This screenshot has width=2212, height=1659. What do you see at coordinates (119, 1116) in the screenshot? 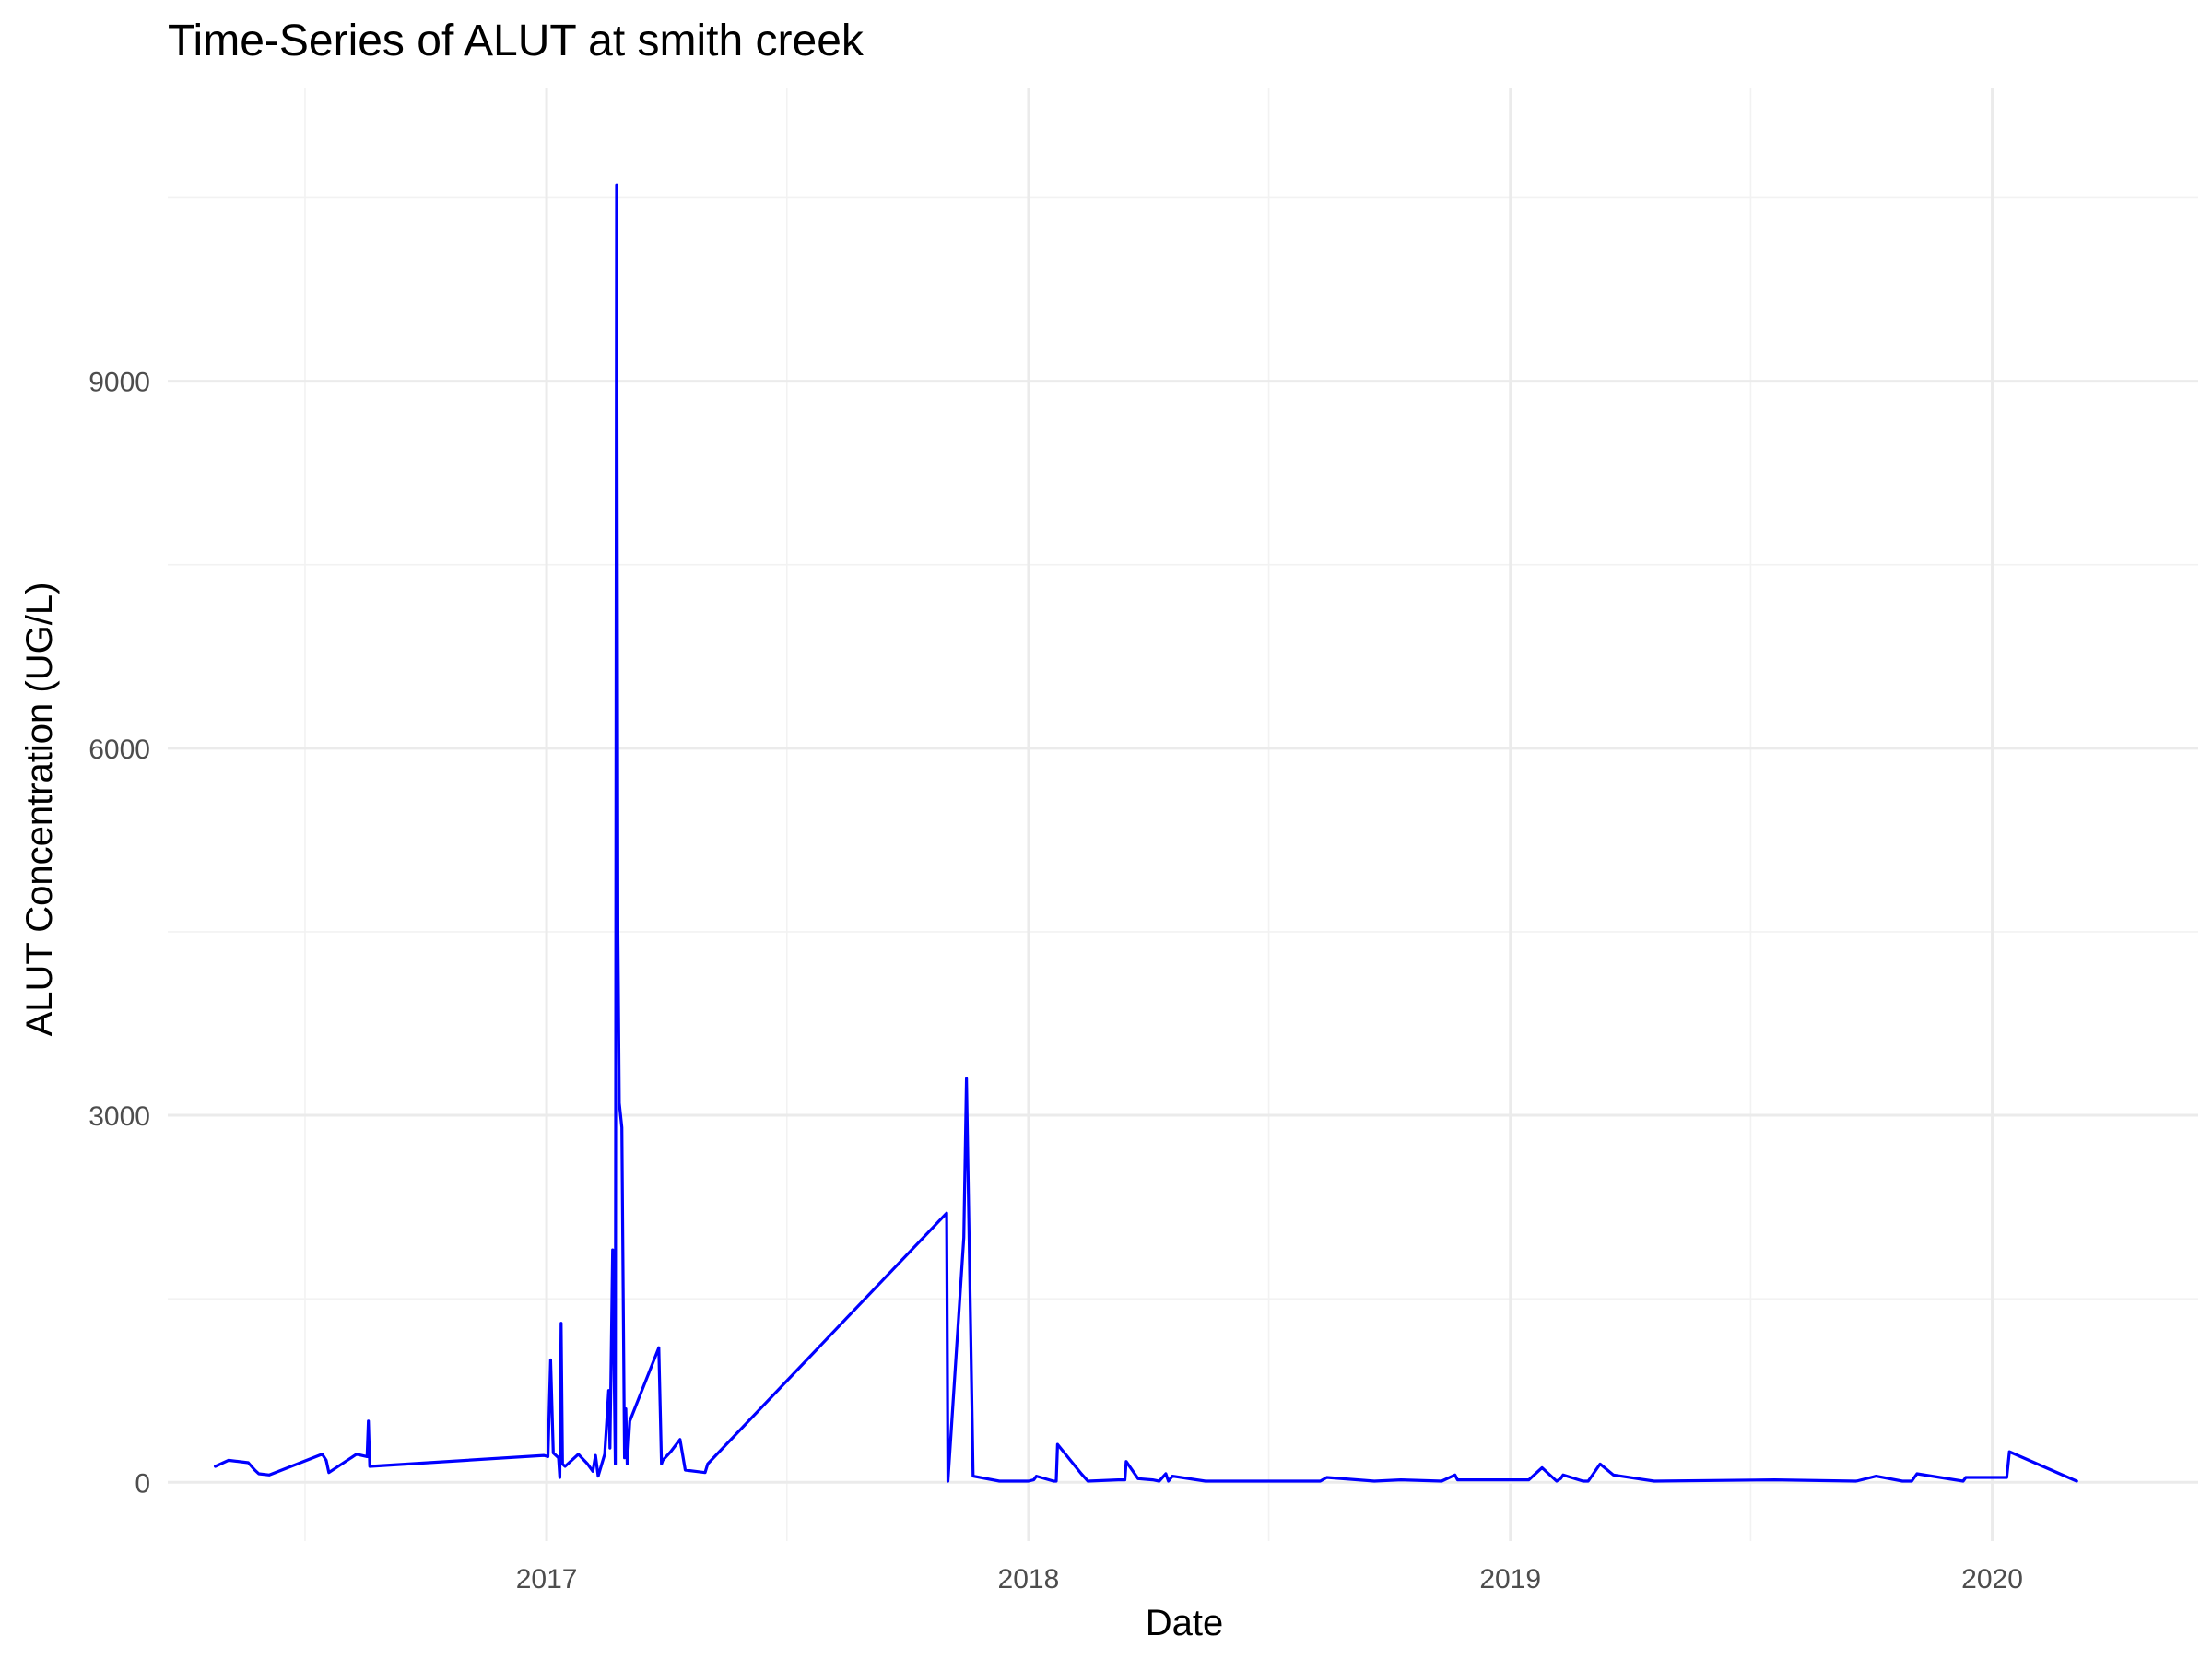
I see `y-tick-label: 3000` at bounding box center [119, 1116].